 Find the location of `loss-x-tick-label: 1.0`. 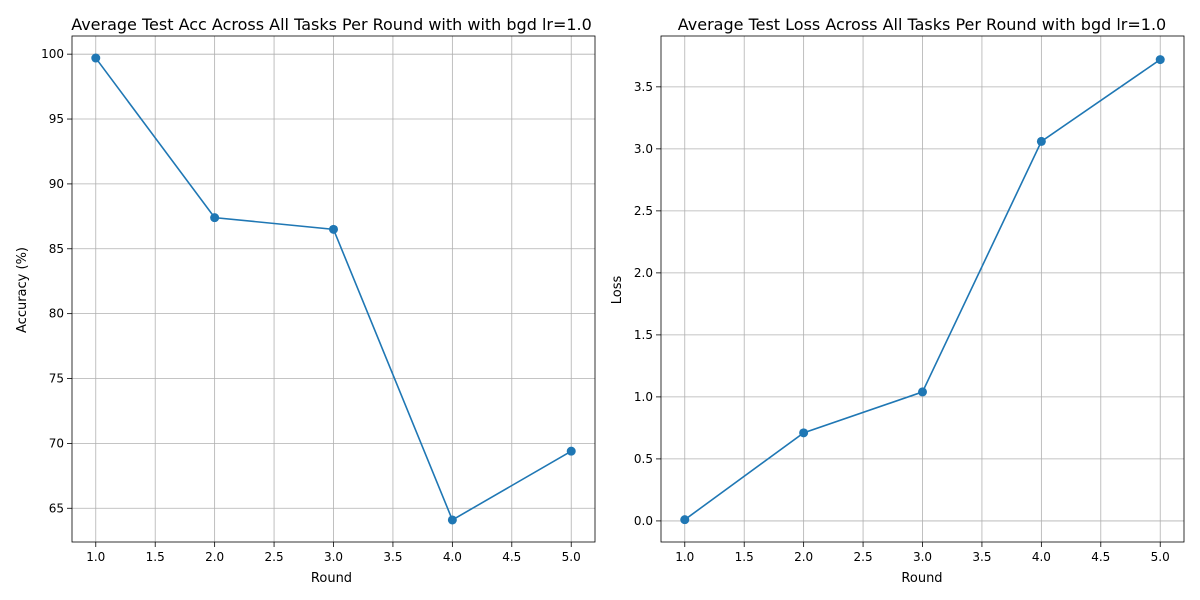

loss-x-tick-label: 1.0 is located at coordinates (684, 557).